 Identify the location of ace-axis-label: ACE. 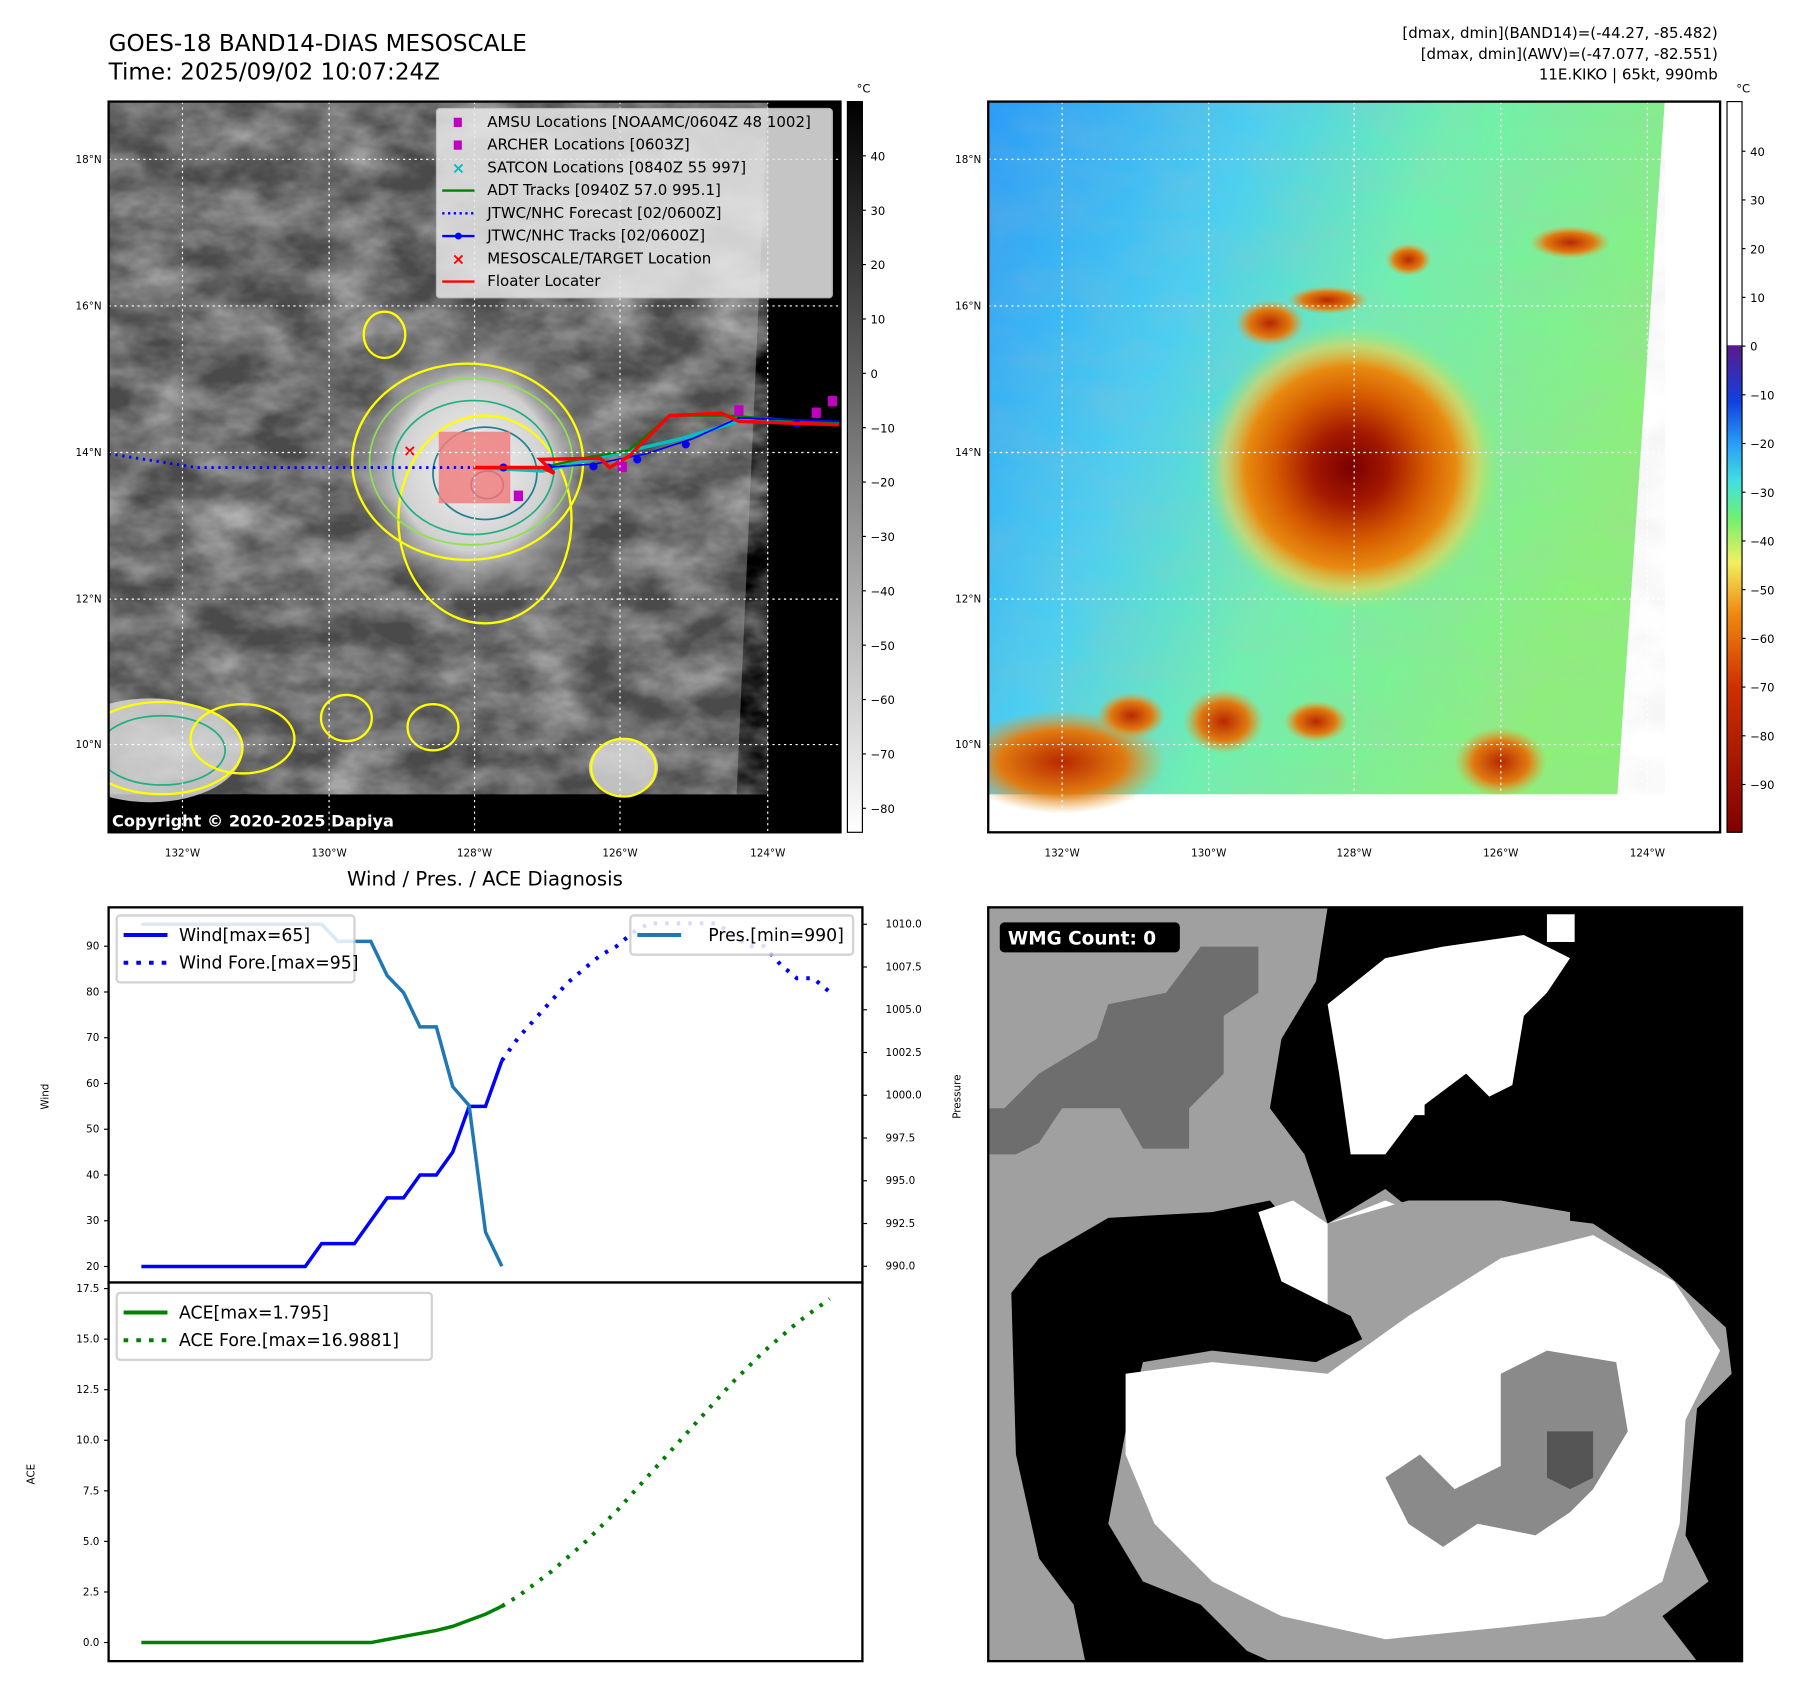
(32, 1474).